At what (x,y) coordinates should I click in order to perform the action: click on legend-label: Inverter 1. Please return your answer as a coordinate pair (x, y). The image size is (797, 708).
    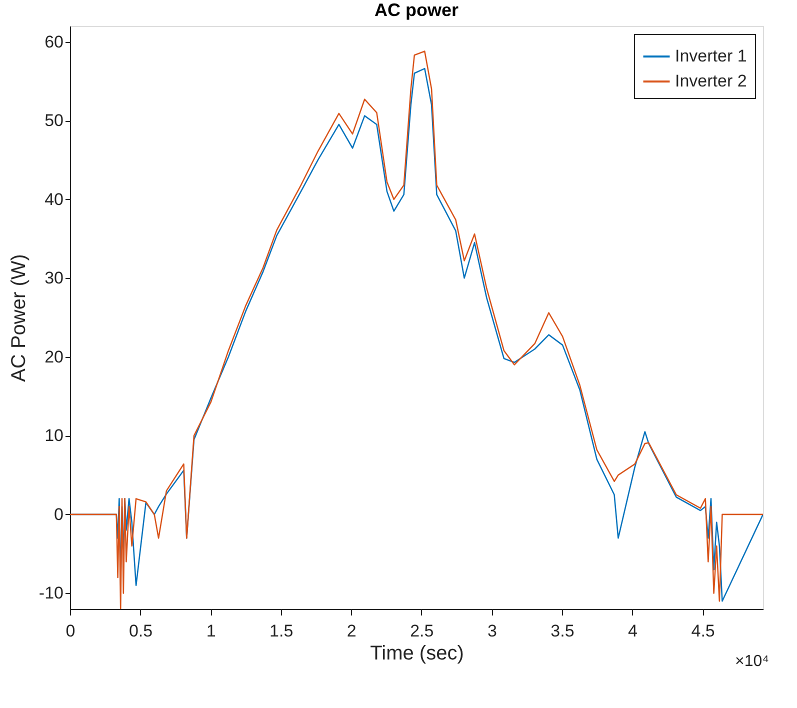
    Looking at the image, I should click on (711, 56).